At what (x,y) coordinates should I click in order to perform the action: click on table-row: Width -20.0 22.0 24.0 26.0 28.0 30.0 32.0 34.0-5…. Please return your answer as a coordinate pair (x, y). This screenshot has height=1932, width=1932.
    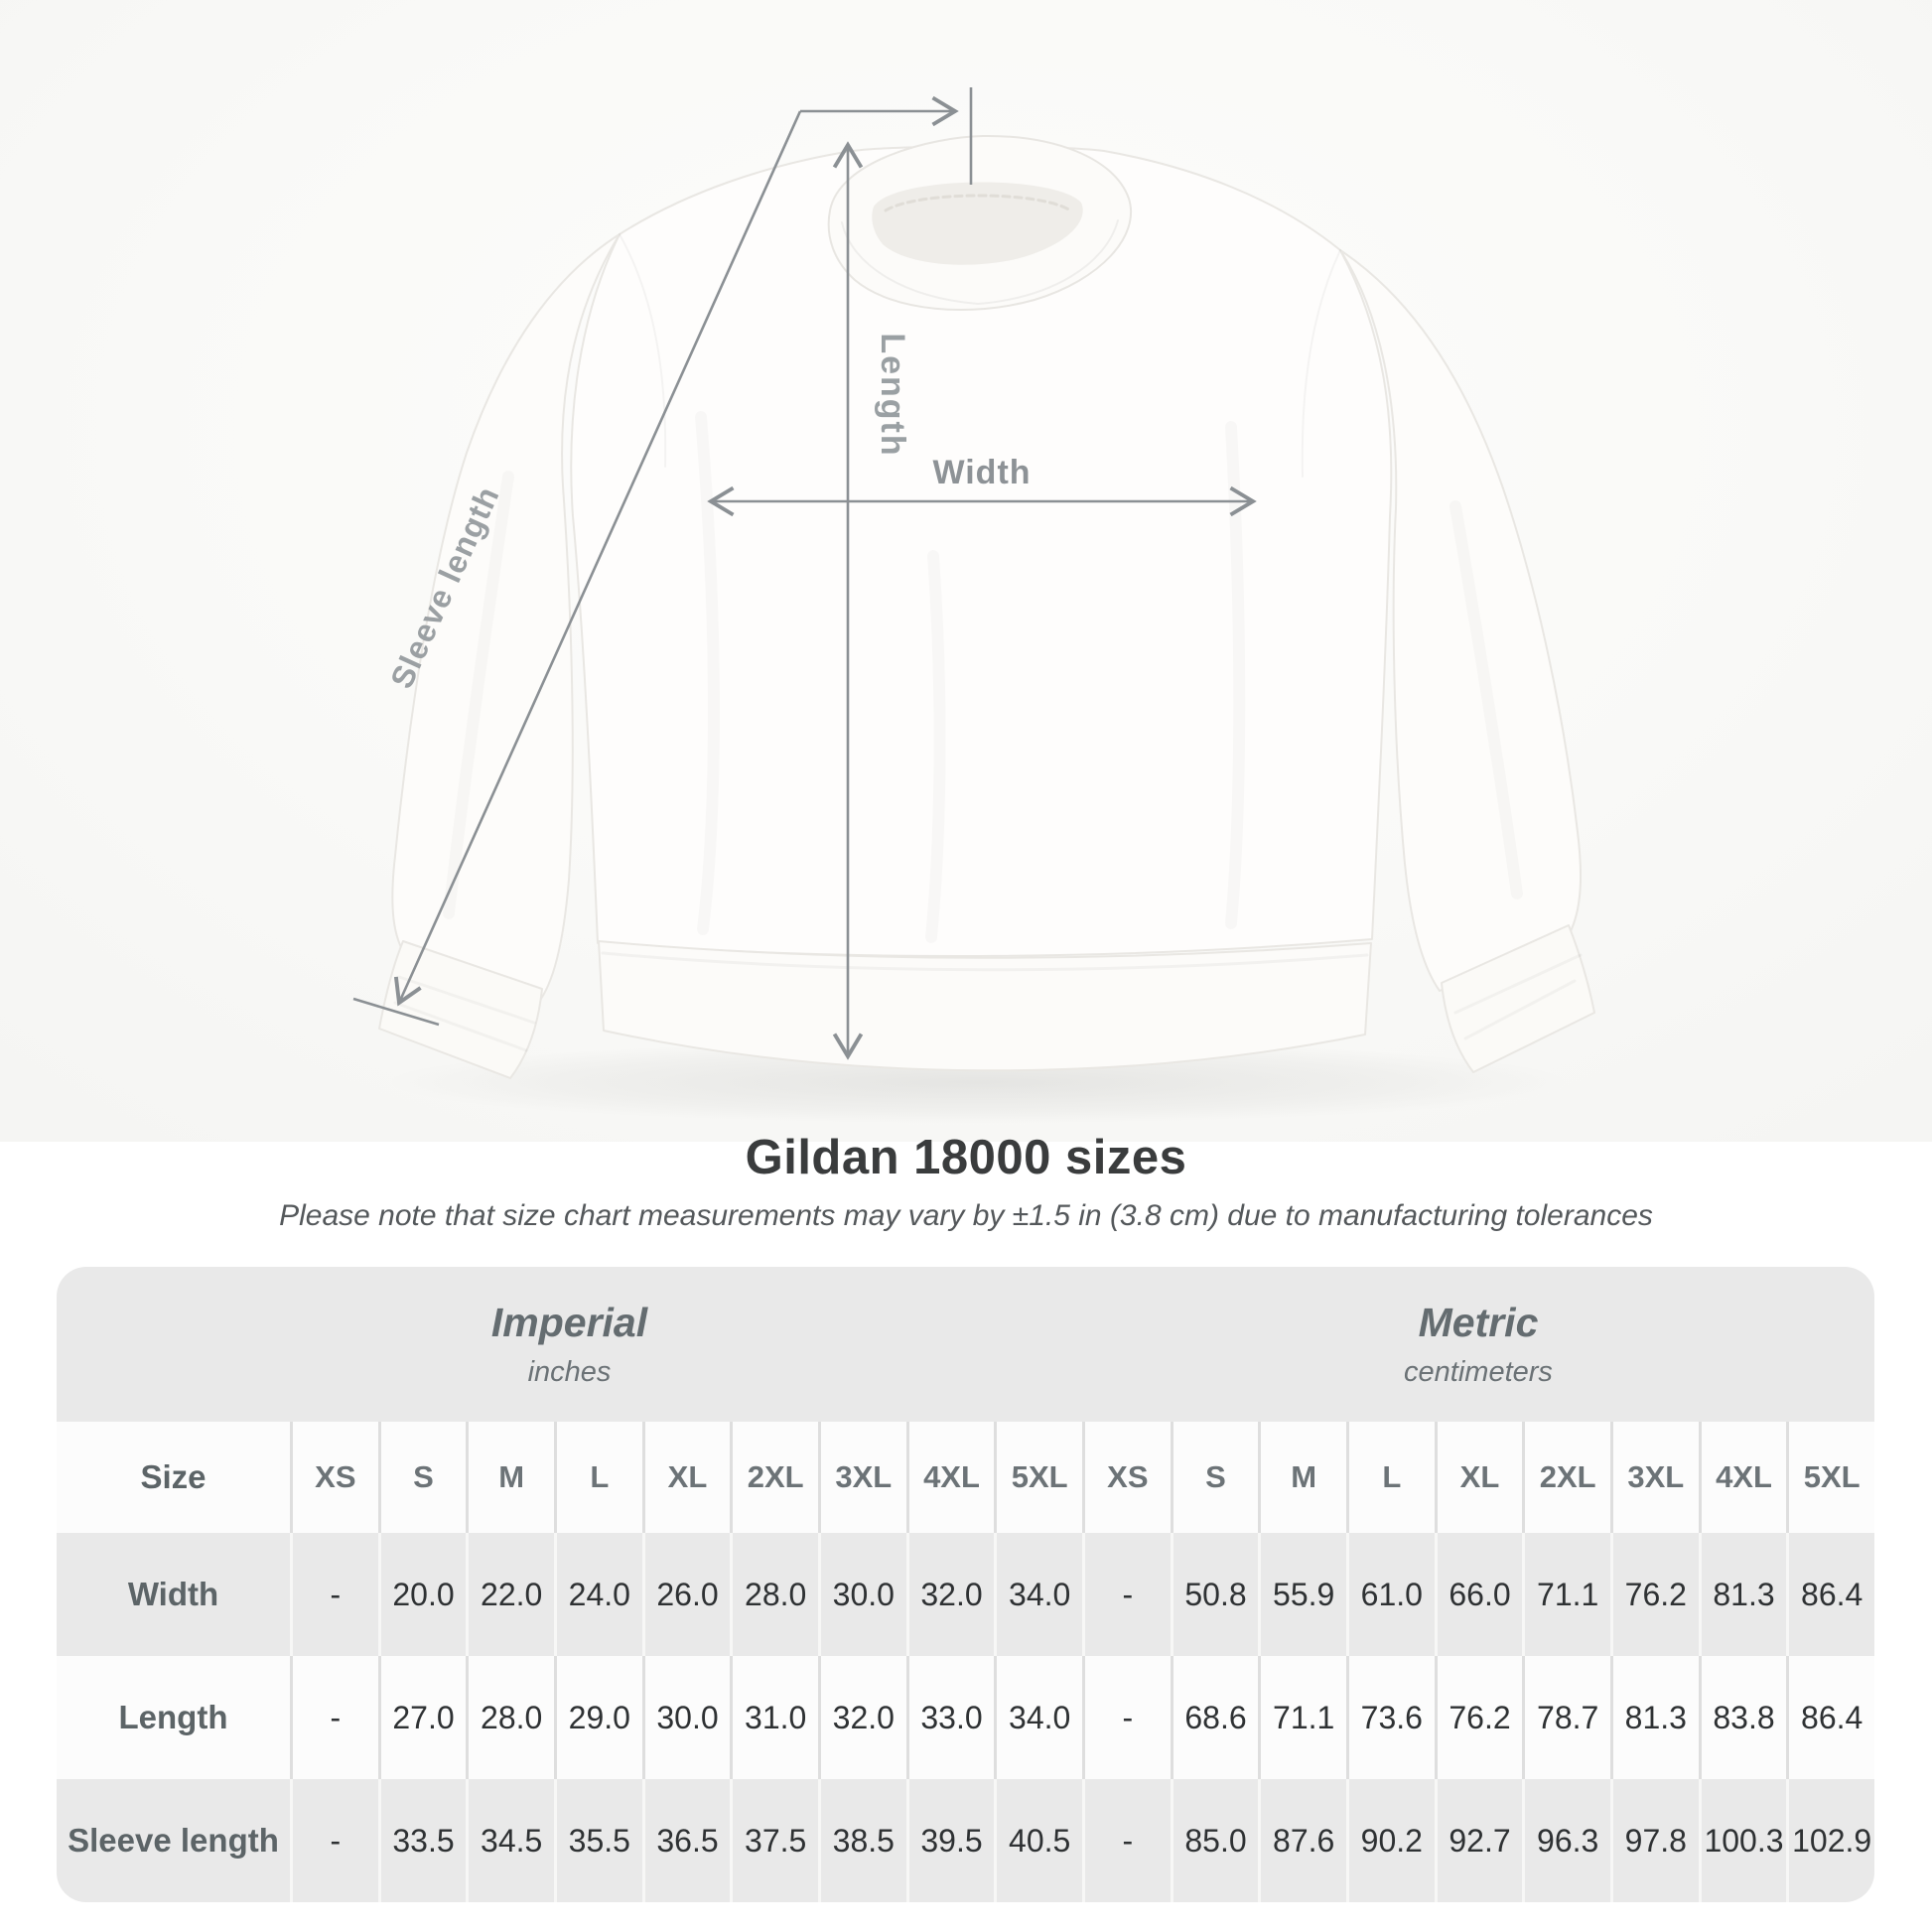
    Looking at the image, I should click on (966, 1594).